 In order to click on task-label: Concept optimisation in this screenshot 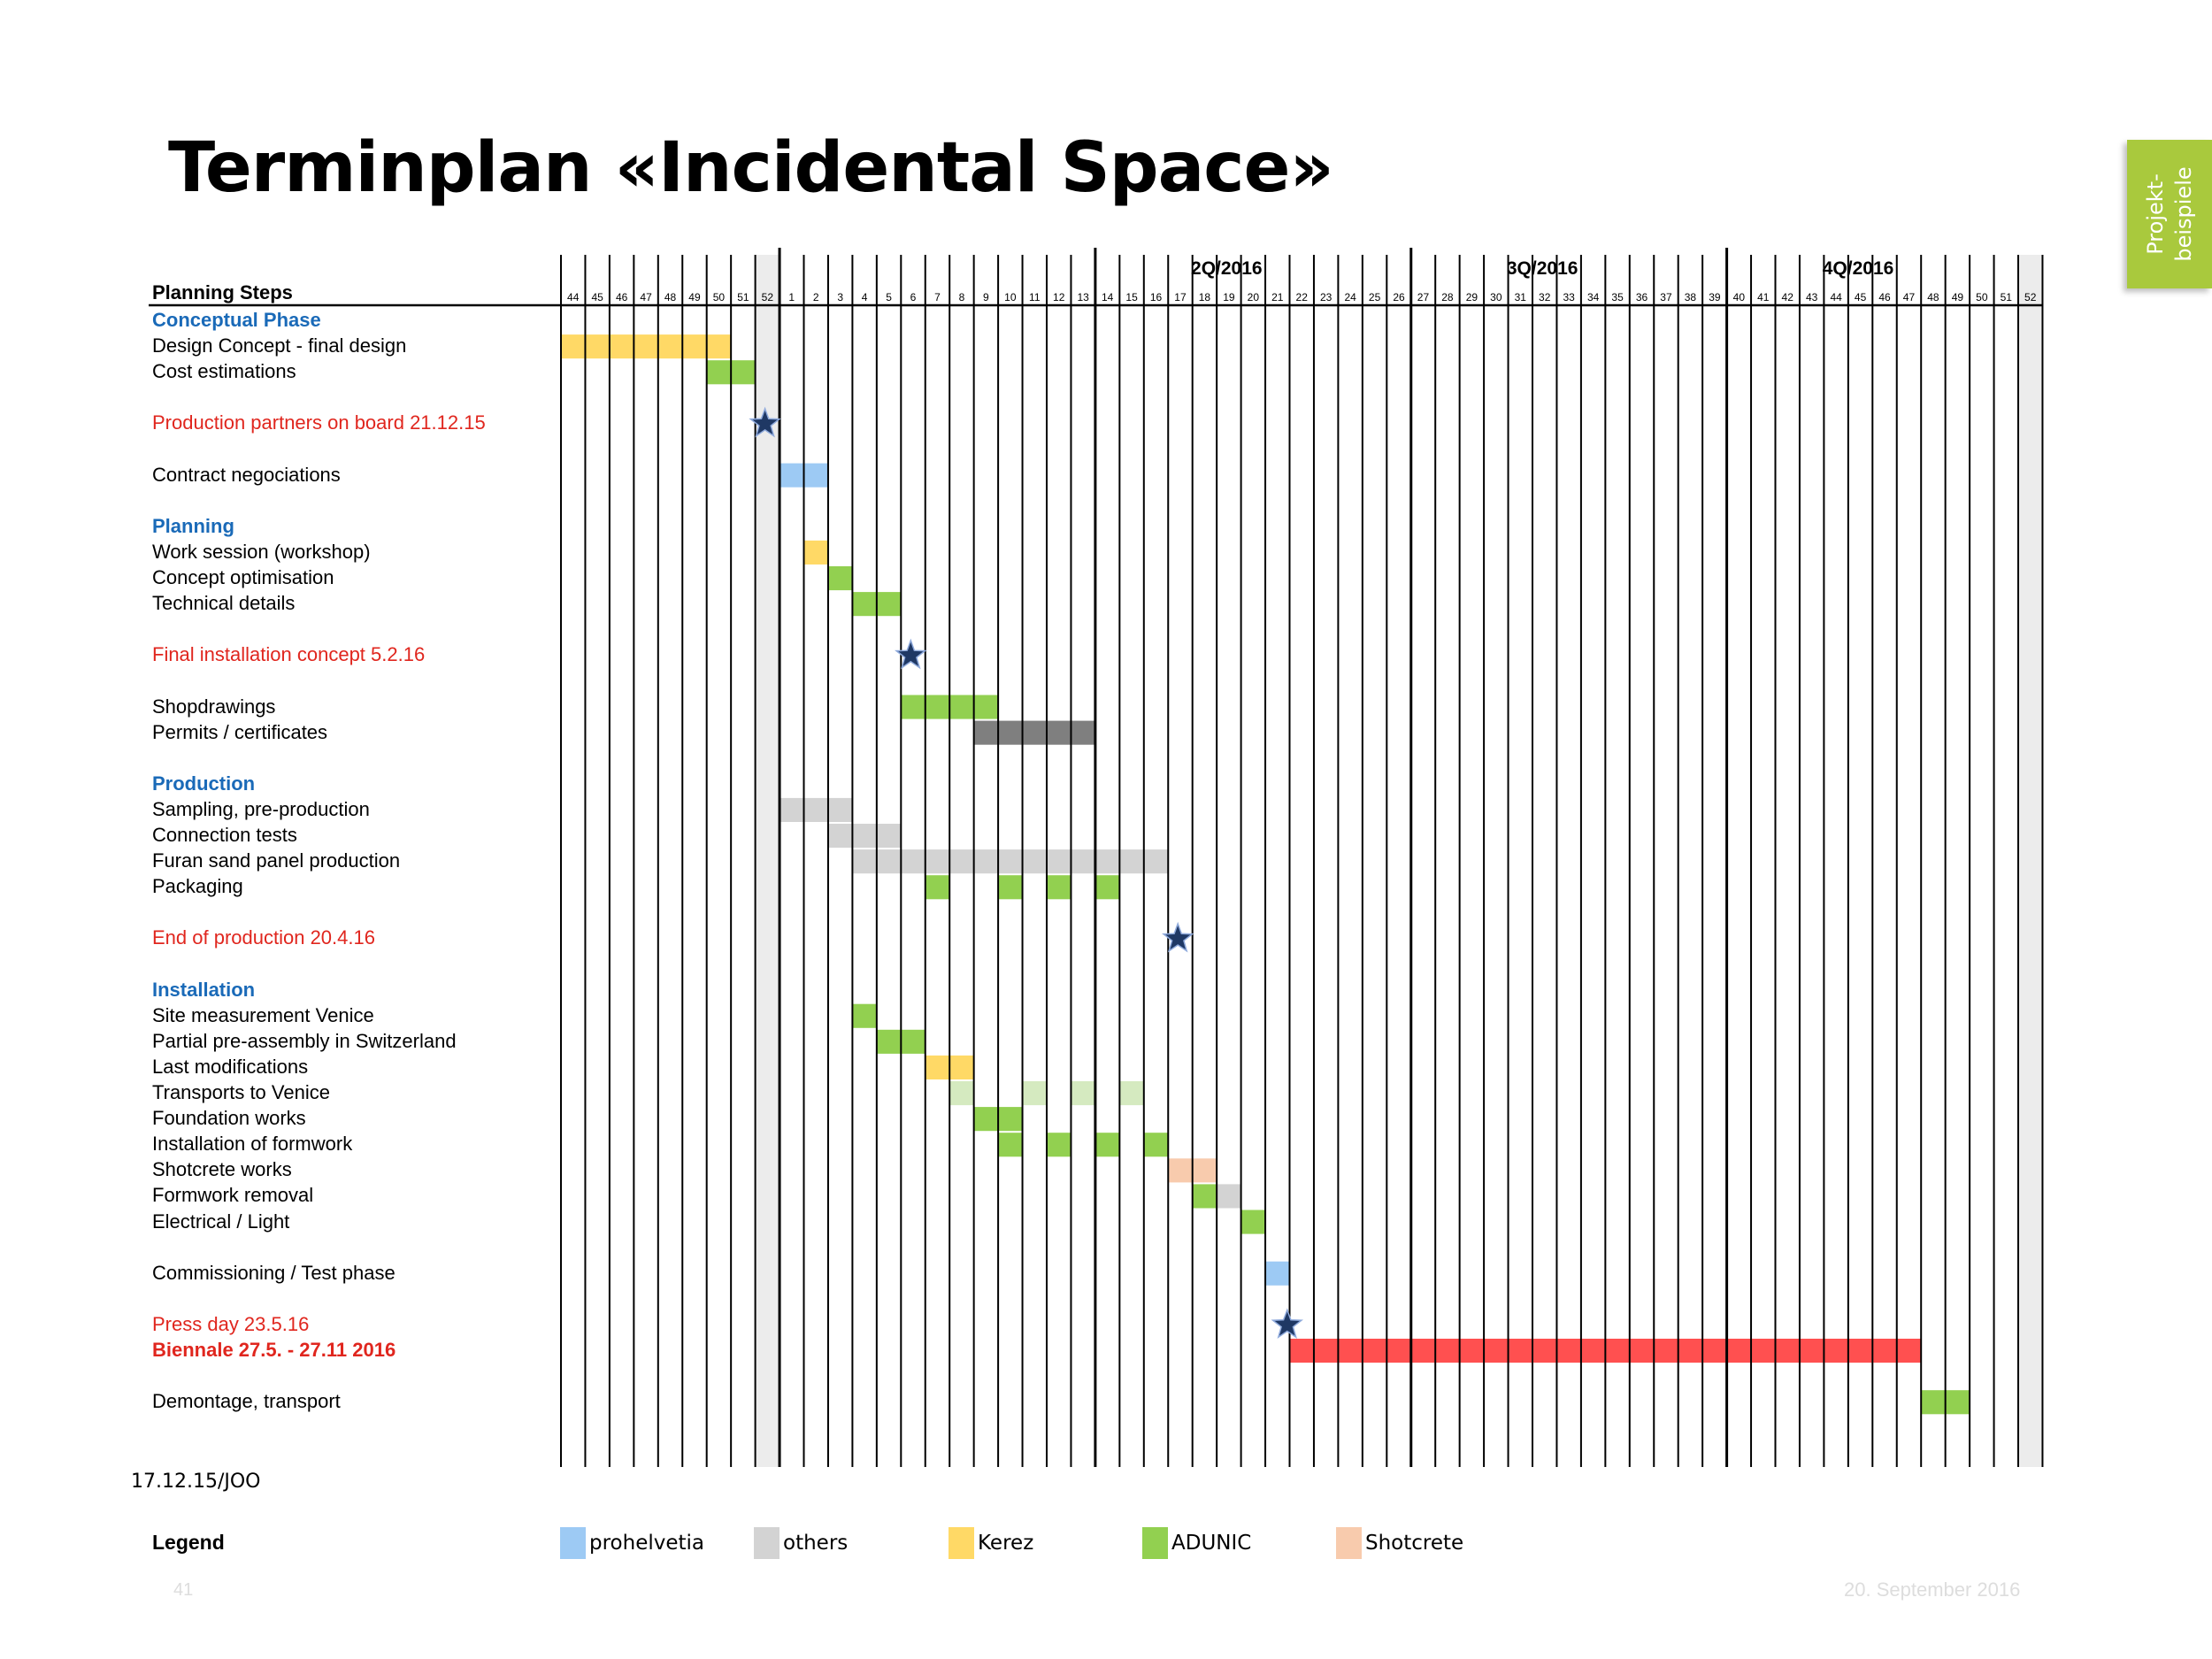, I will do `click(243, 577)`.